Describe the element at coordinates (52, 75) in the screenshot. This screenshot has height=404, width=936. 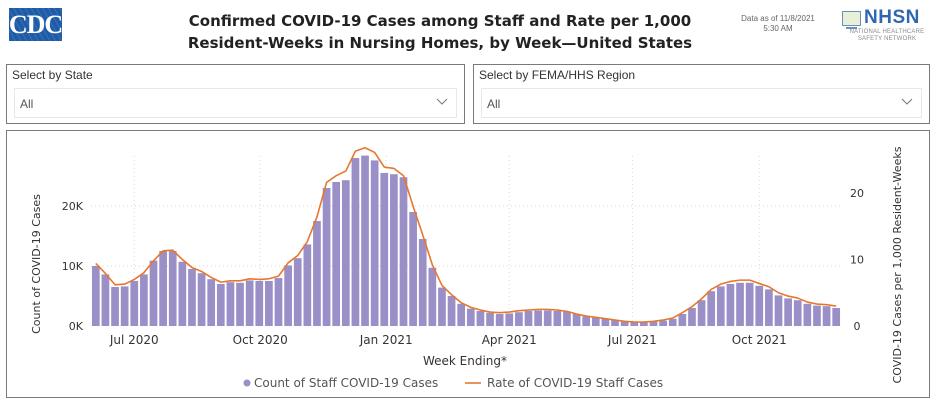
I see `state-slicer-label: Select by State` at that location.